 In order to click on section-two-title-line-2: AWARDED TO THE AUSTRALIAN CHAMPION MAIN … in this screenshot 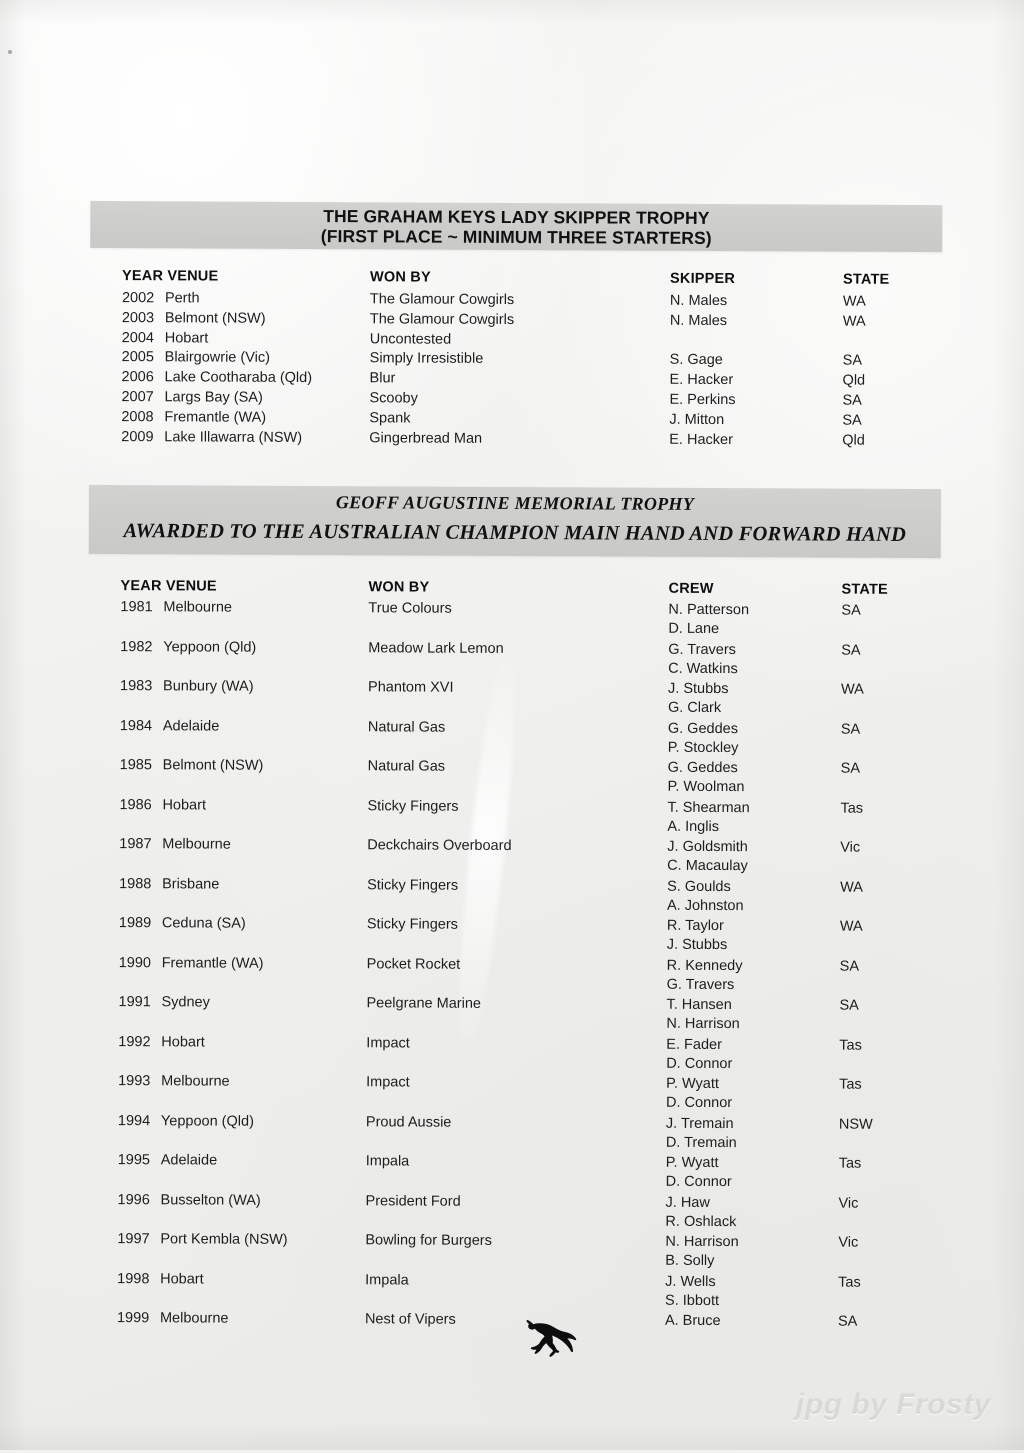, I will do `click(515, 533)`.